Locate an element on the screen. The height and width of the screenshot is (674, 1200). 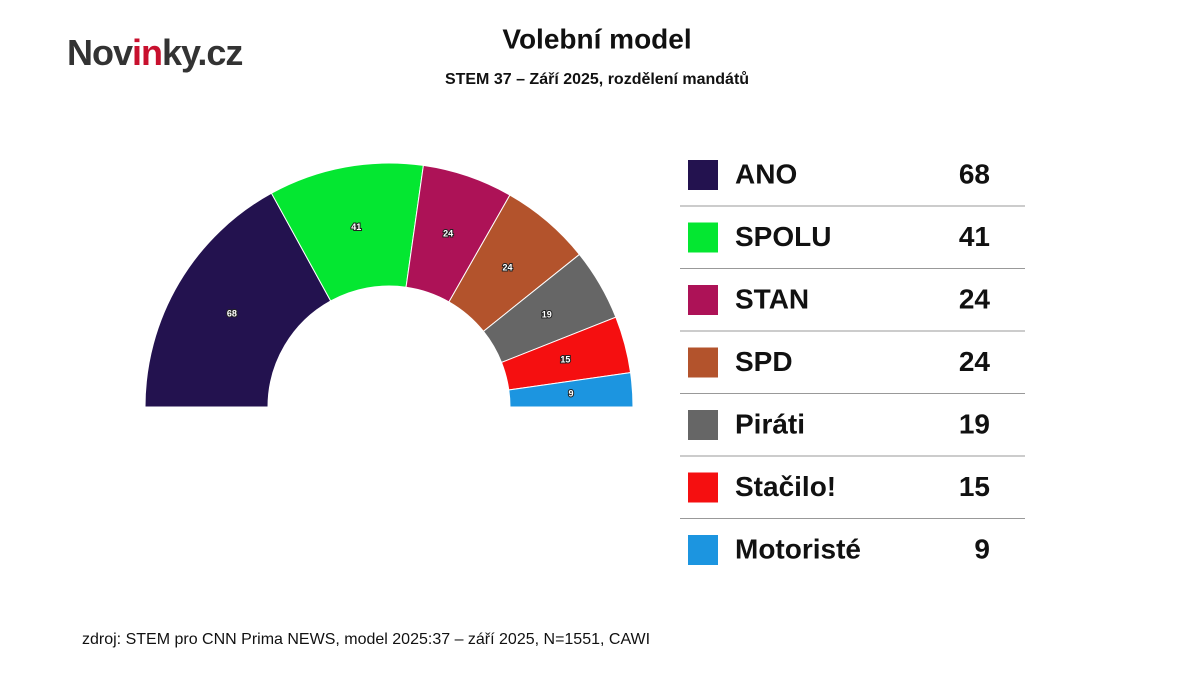
legend-label: SPOLU is located at coordinates (783, 236).